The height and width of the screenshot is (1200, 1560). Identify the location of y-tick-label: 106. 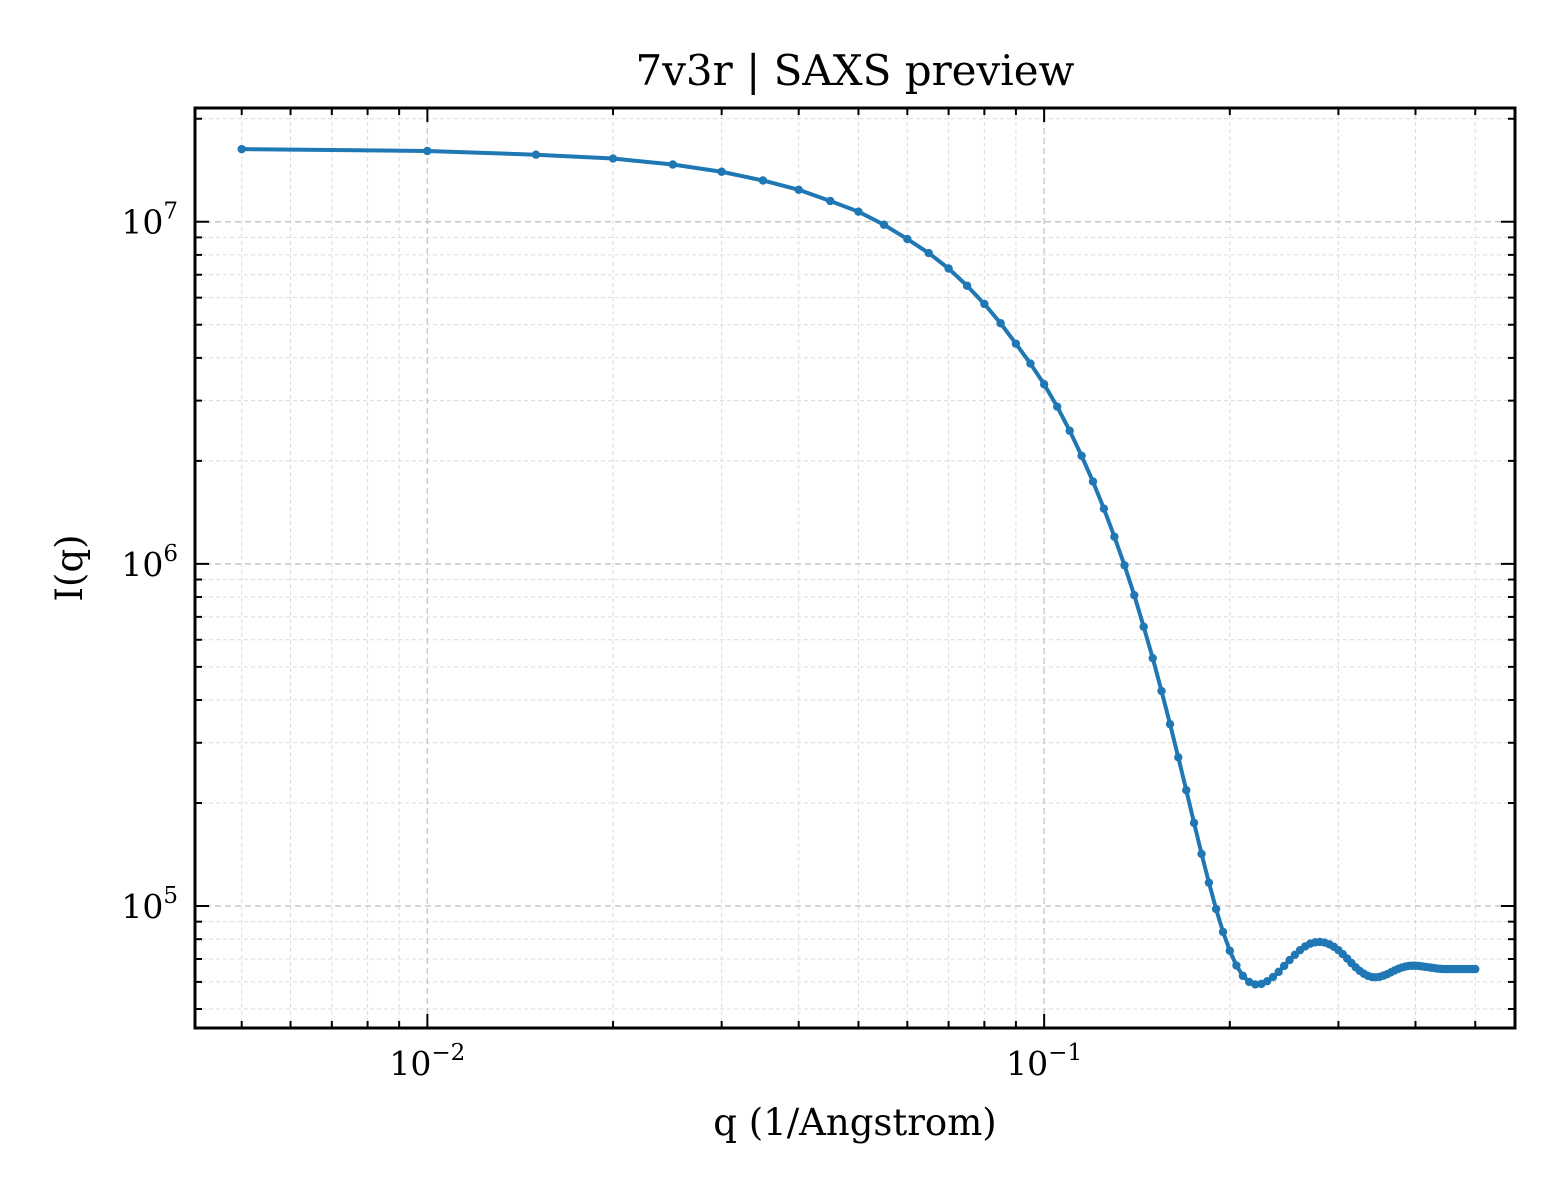
(149, 562).